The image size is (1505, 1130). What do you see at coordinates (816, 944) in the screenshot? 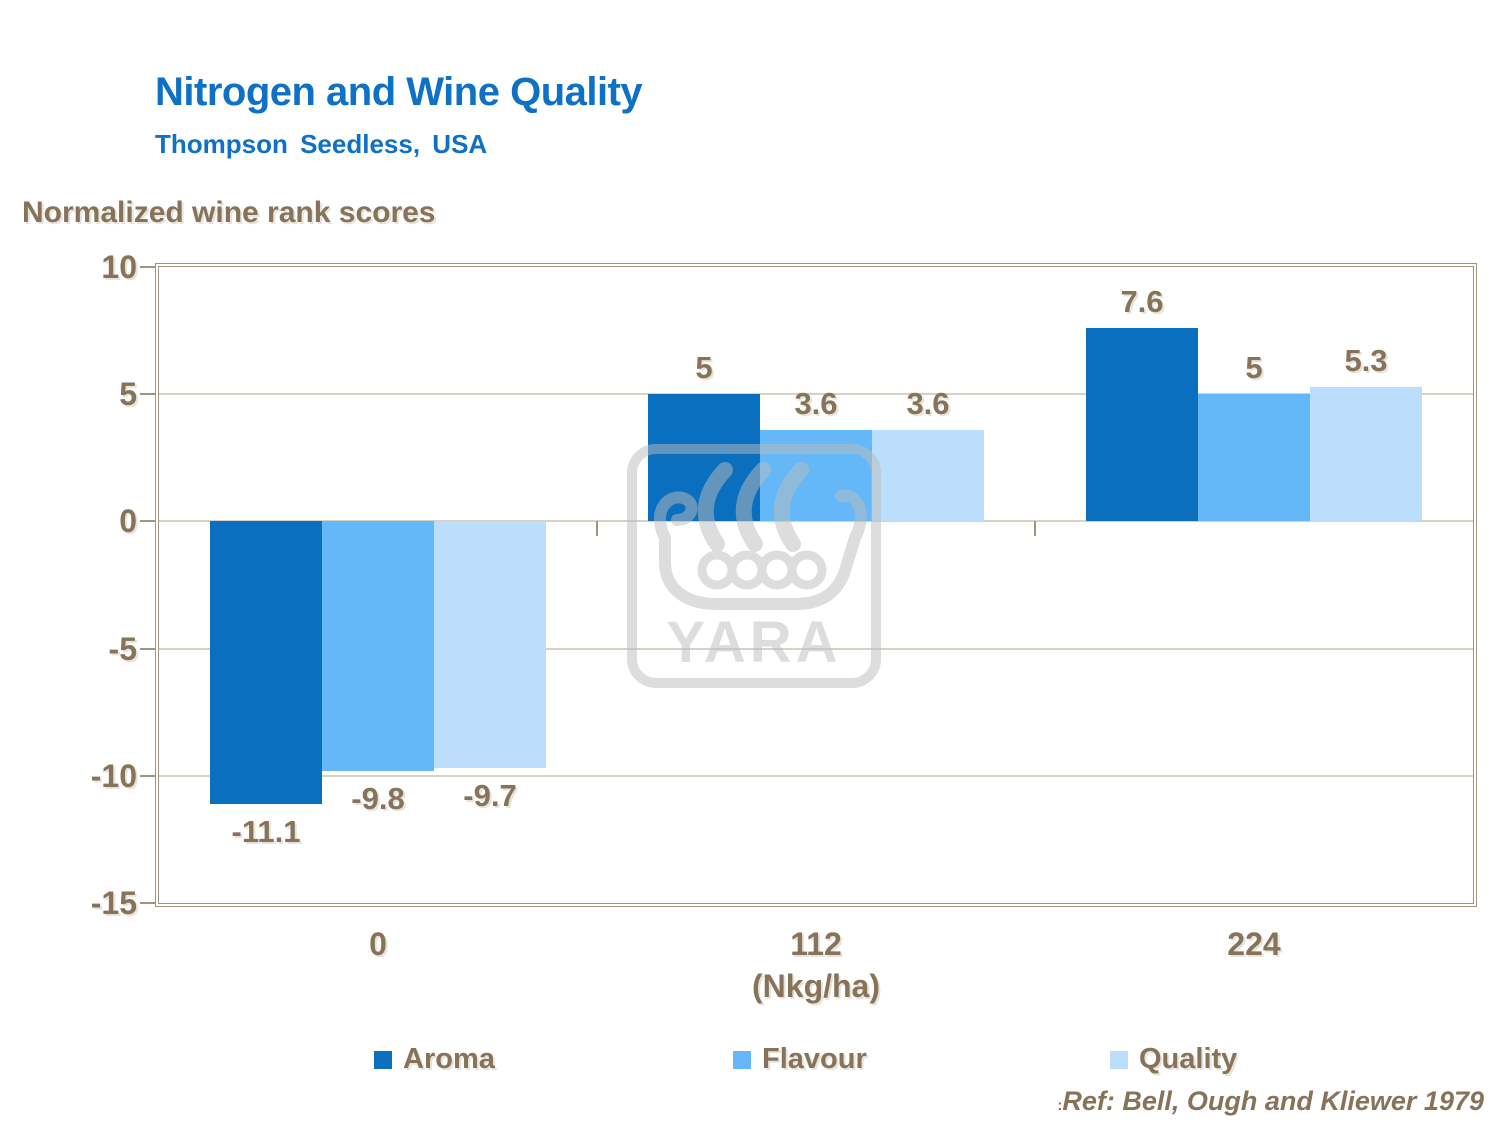
I see `x-axis-category-label: 112` at bounding box center [816, 944].